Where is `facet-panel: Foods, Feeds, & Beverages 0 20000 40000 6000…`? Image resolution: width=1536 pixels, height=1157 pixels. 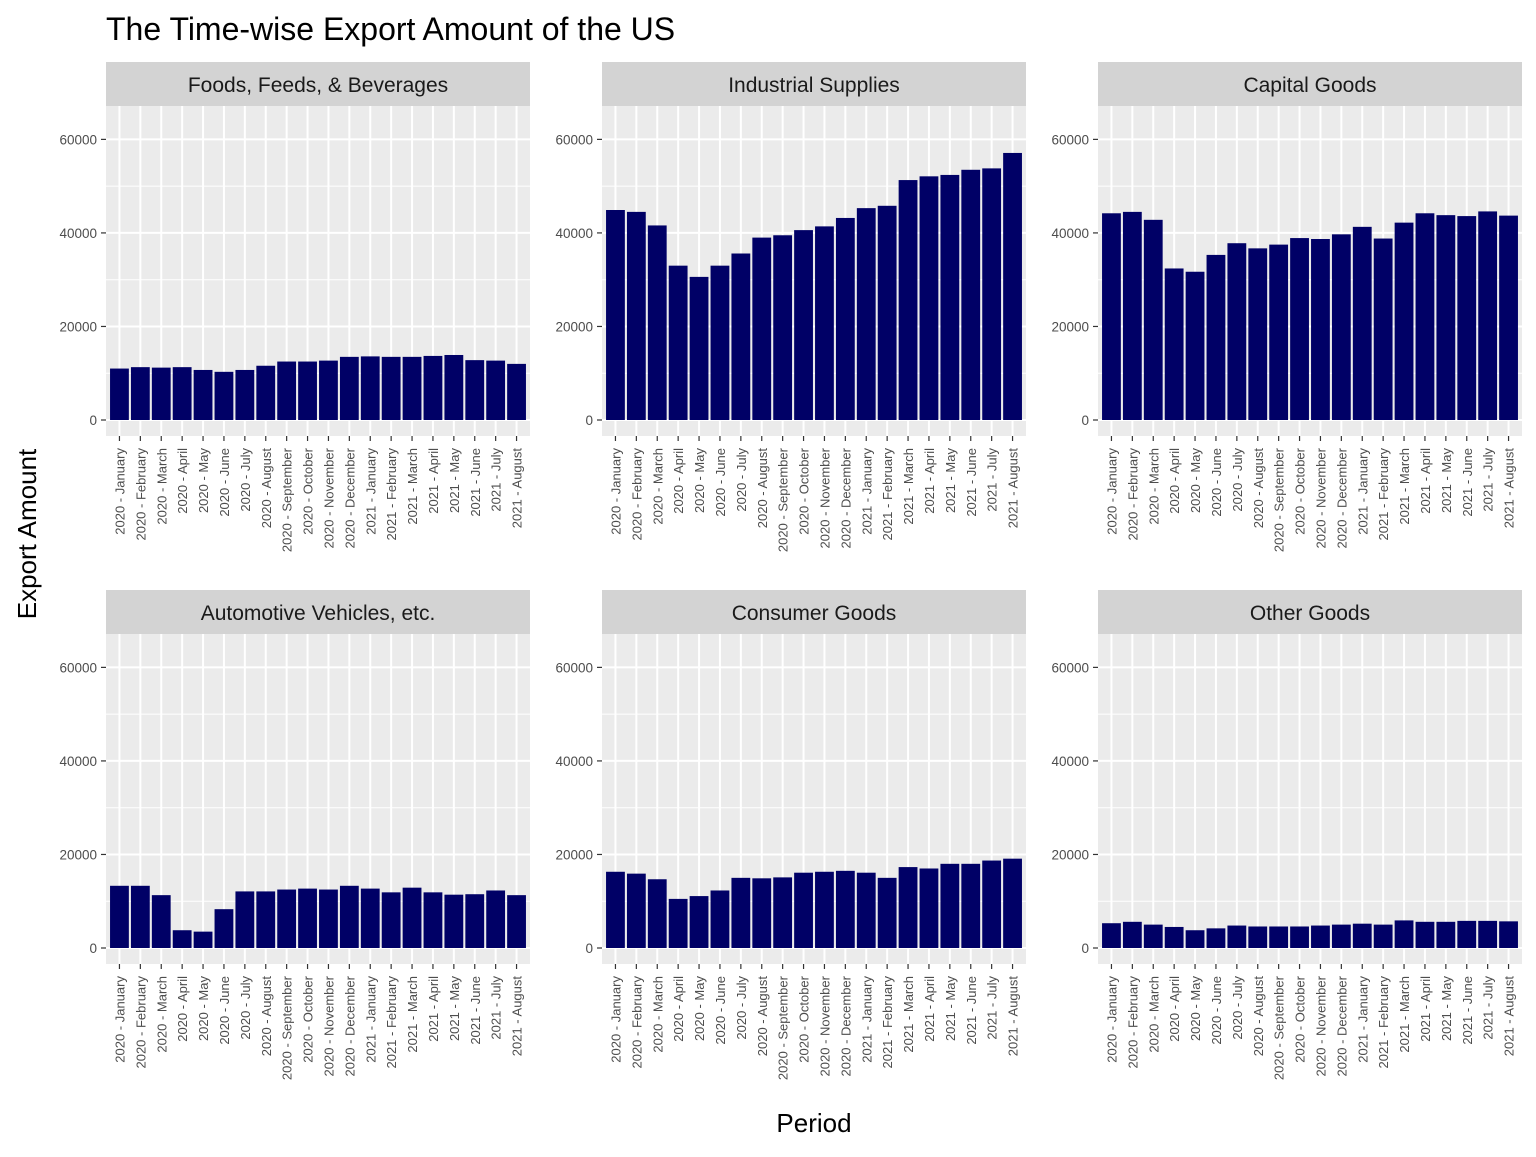 facet-panel: Foods, Feeds, & Beverages 0 20000 40000 6000… is located at coordinates (294, 307).